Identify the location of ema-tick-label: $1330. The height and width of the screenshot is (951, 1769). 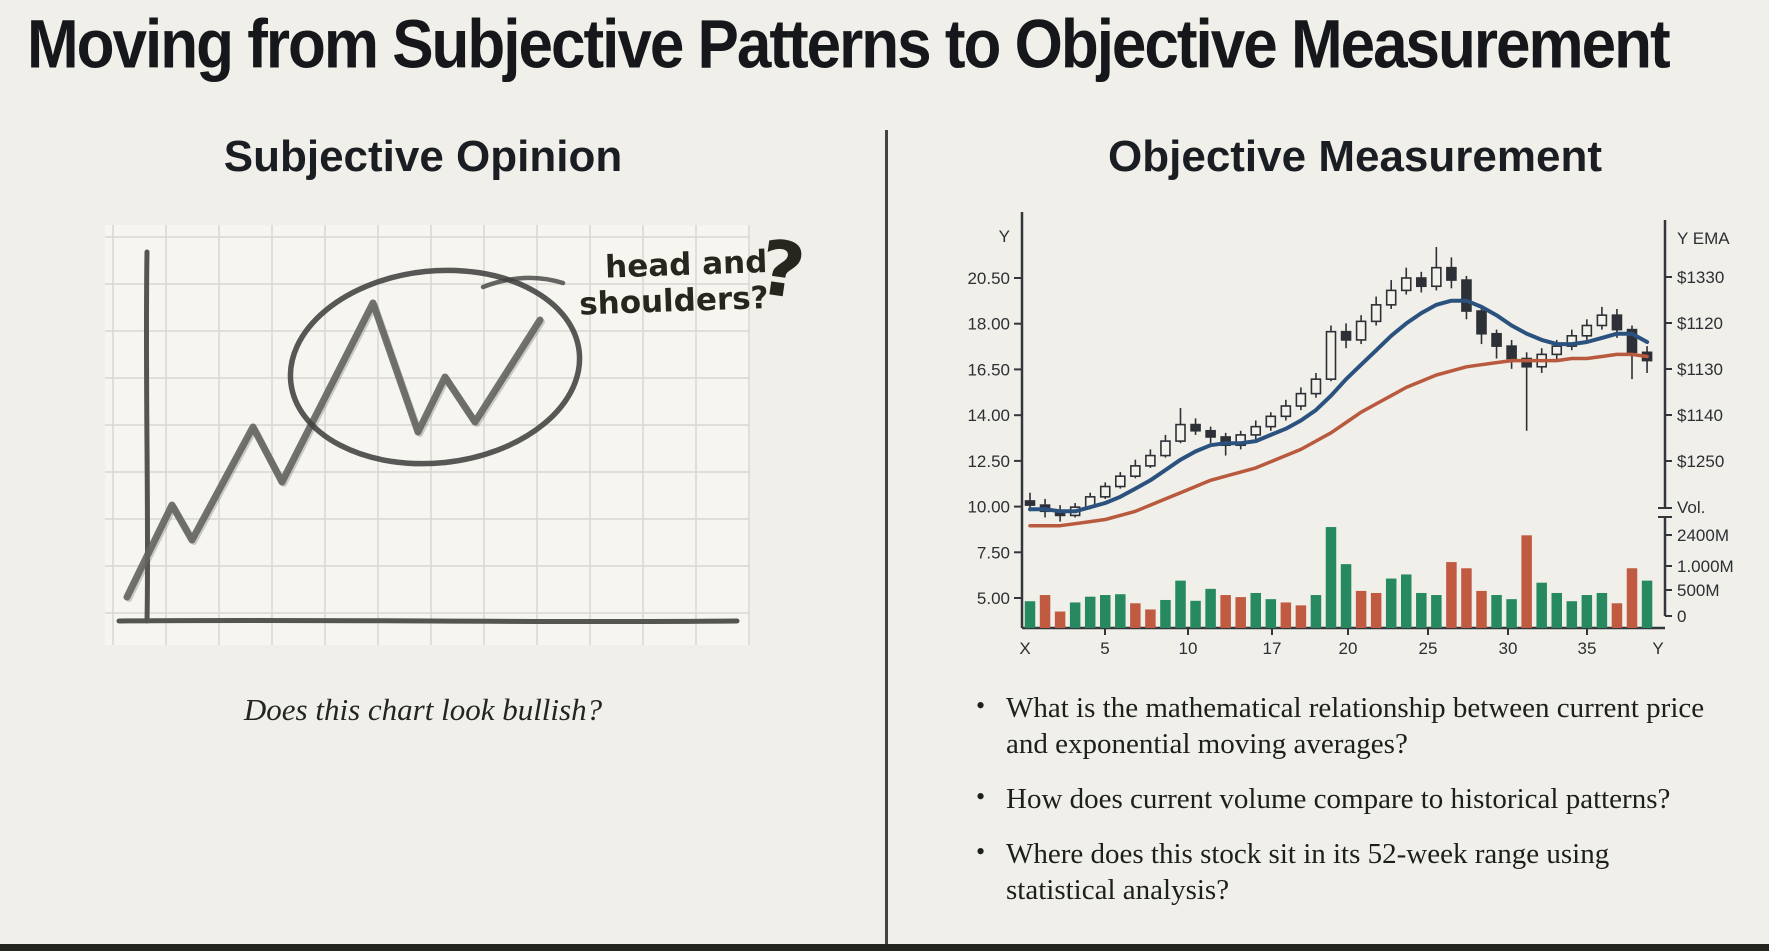
(1700, 277).